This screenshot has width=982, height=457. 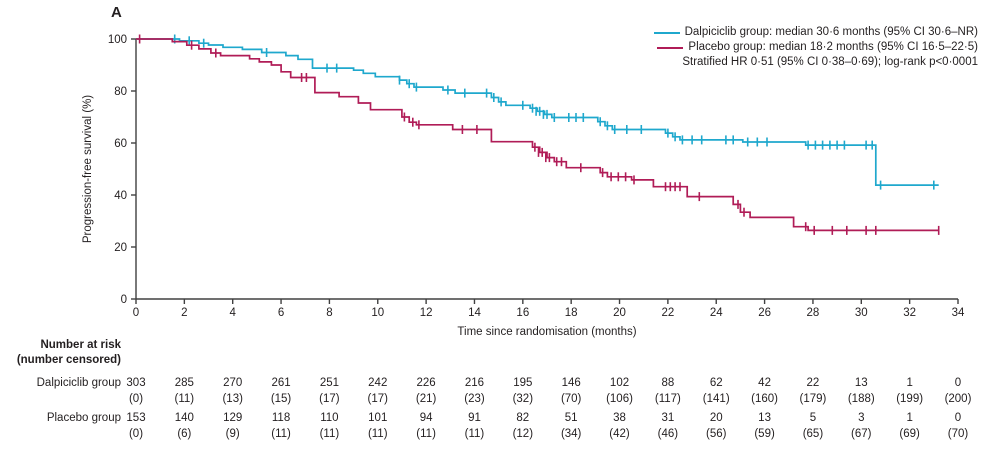 What do you see at coordinates (117, 40) in the screenshot?
I see `y-tick-label: 100` at bounding box center [117, 40].